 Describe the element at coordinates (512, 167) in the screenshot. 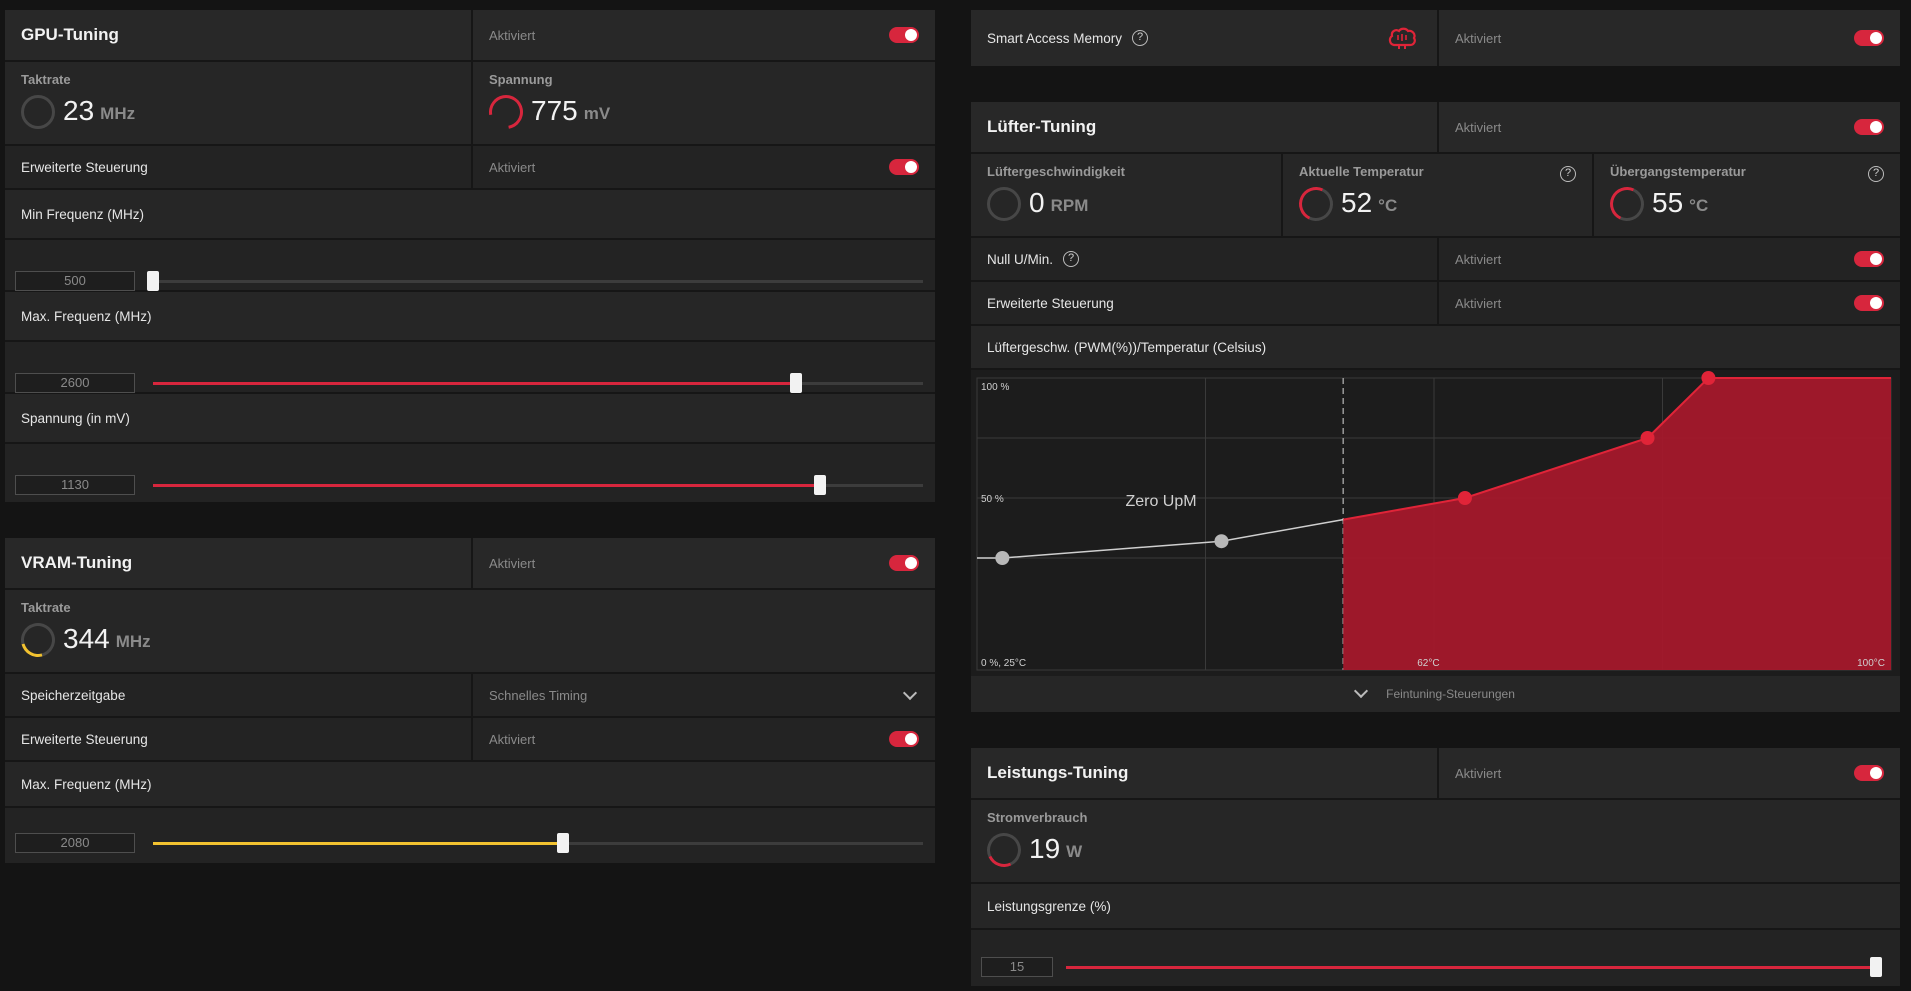

I see `gpu-advanced-status: Aktiviert` at that location.